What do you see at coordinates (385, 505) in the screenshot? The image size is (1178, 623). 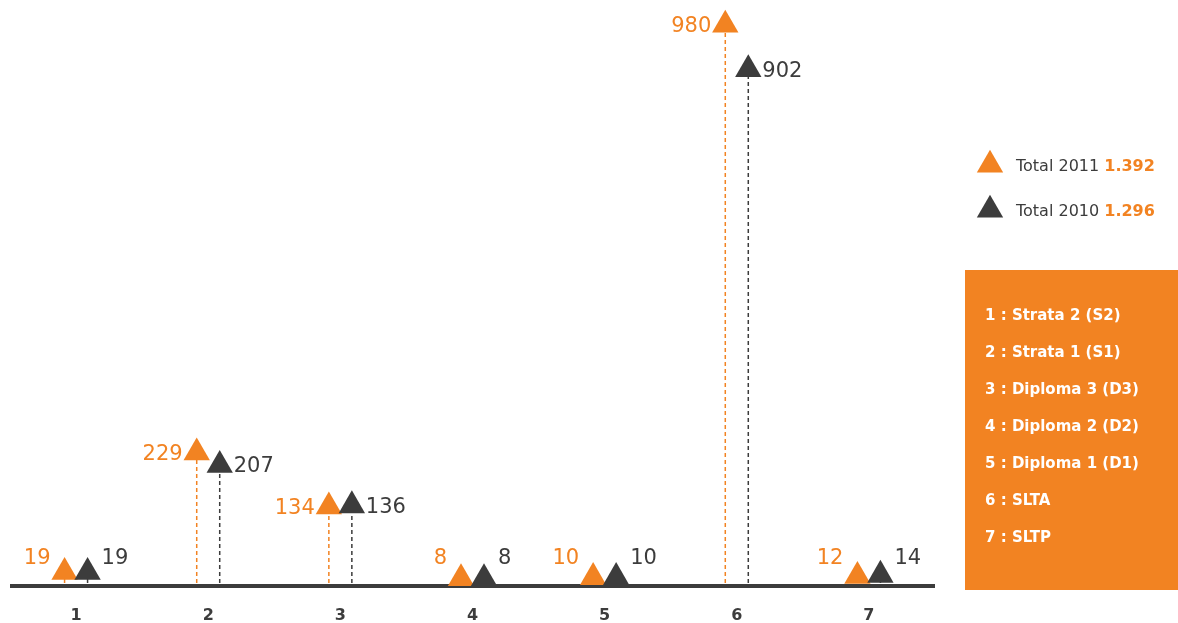 I see `data-label: 136` at bounding box center [385, 505].